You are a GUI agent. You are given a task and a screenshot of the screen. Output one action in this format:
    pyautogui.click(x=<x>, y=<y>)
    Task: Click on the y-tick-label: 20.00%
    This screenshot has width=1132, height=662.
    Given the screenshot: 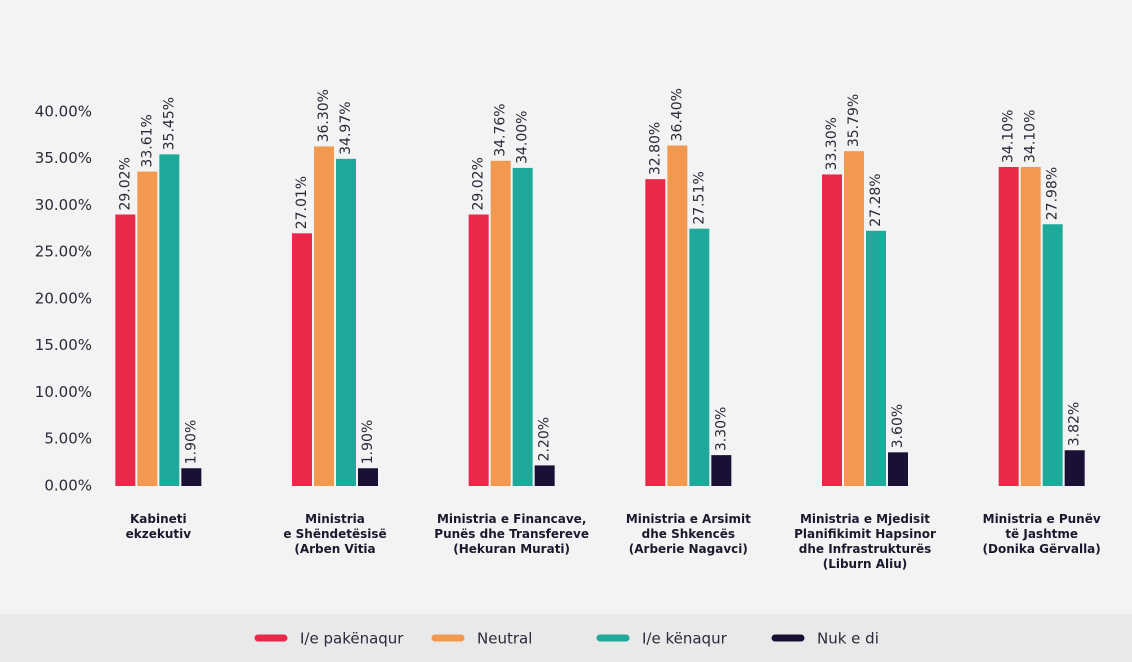 What is the action you would take?
    pyautogui.click(x=63, y=298)
    